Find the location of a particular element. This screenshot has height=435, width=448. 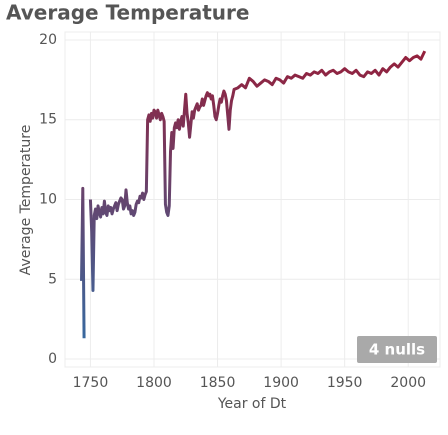

line is located at coordinates (83, 262).